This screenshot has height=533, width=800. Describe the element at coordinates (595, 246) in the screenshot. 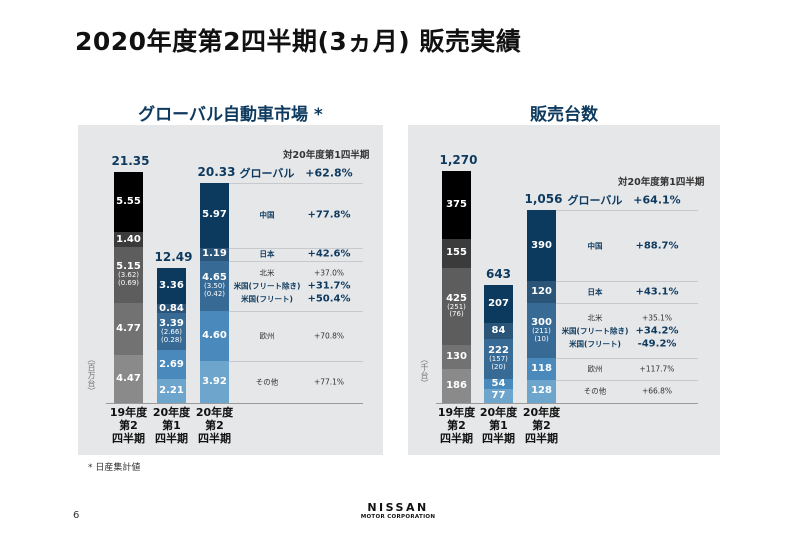

I see `row-name-china: 中国` at that location.